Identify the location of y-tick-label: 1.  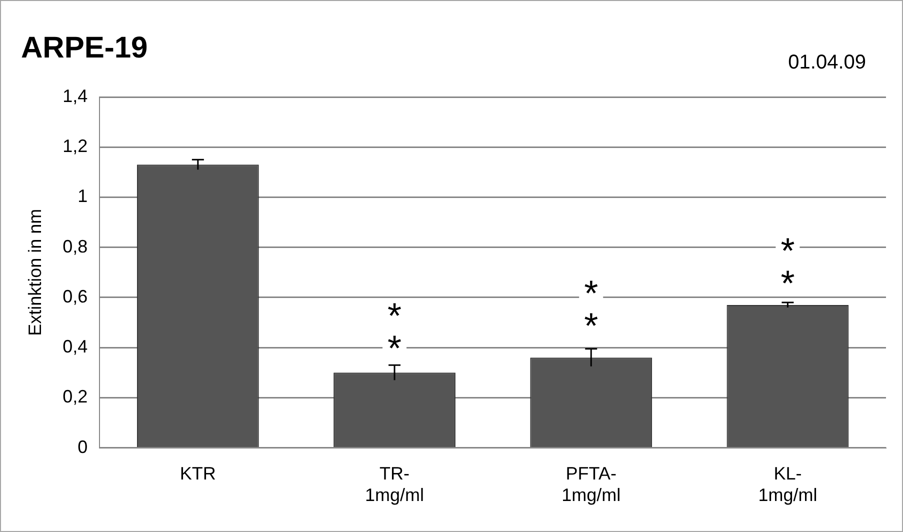
(83, 196).